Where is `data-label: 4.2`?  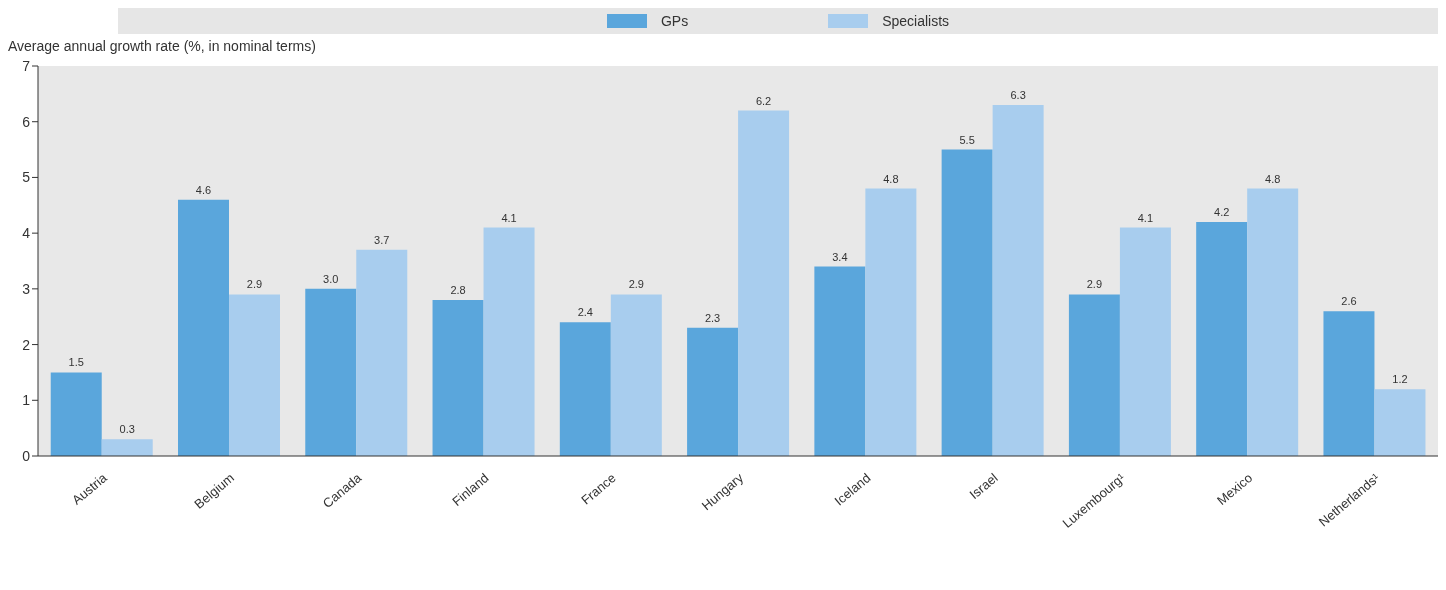
data-label: 4.2 is located at coordinates (1222, 212).